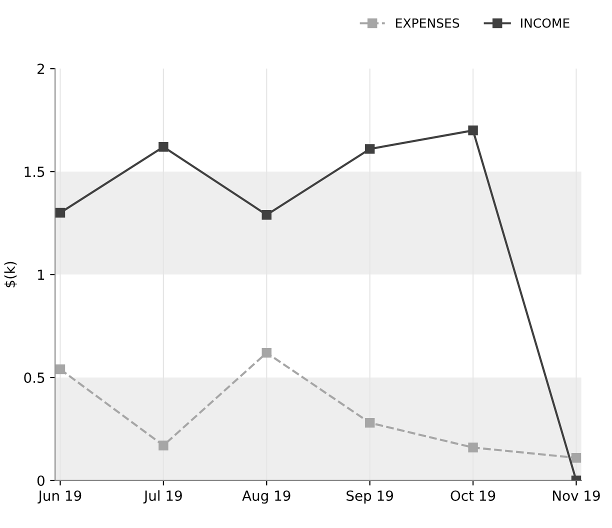  What do you see at coordinates (41, 275) in the screenshot?
I see `y-tick-label: 1` at bounding box center [41, 275].